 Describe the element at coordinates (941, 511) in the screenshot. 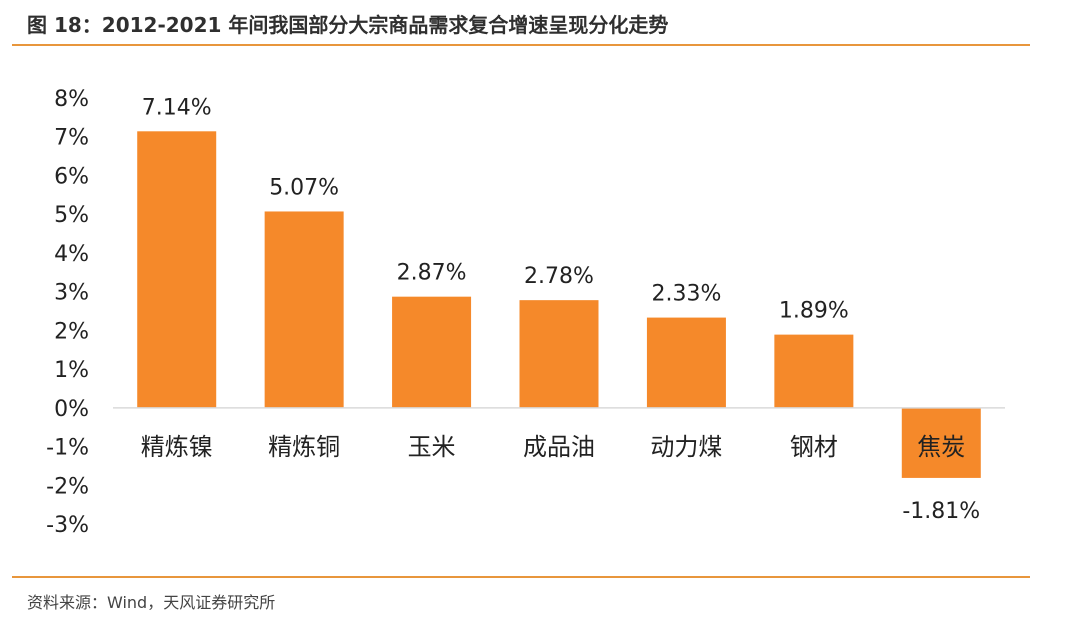

I see `data-label: -1.81%` at that location.